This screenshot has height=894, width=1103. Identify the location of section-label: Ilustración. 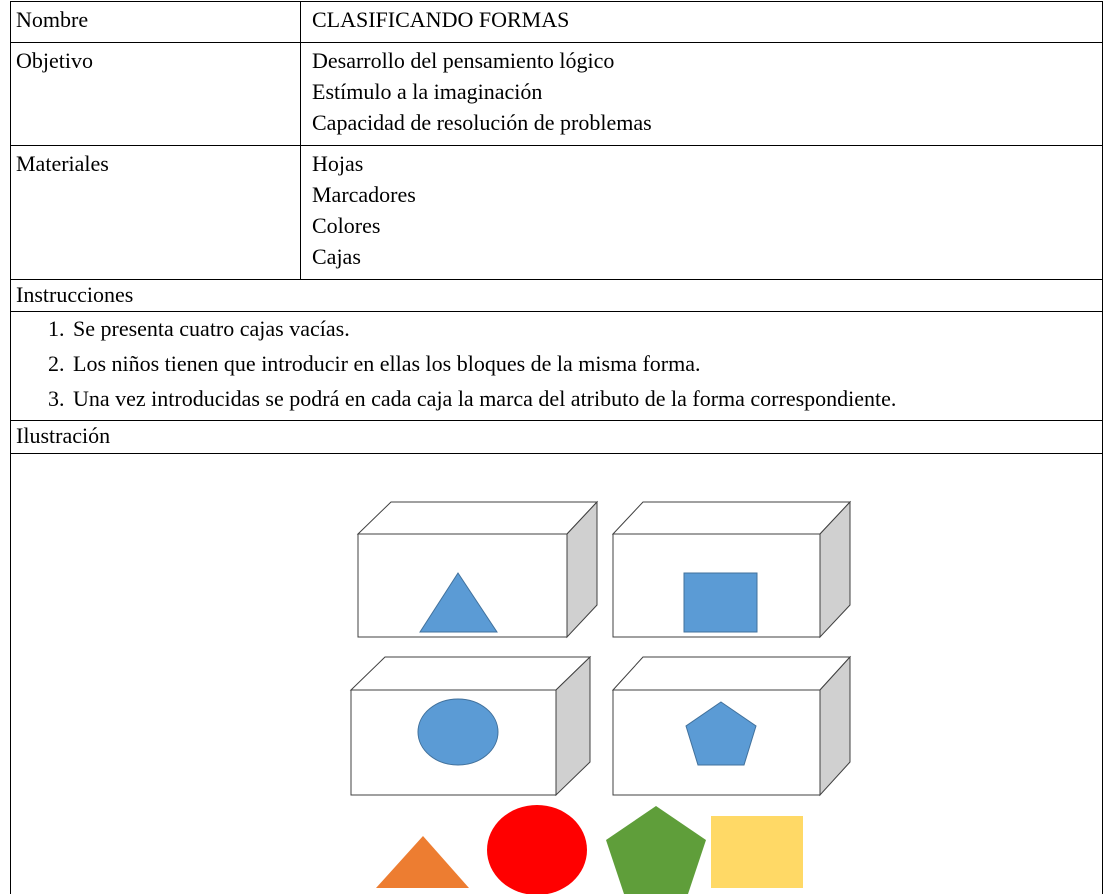
(63, 435).